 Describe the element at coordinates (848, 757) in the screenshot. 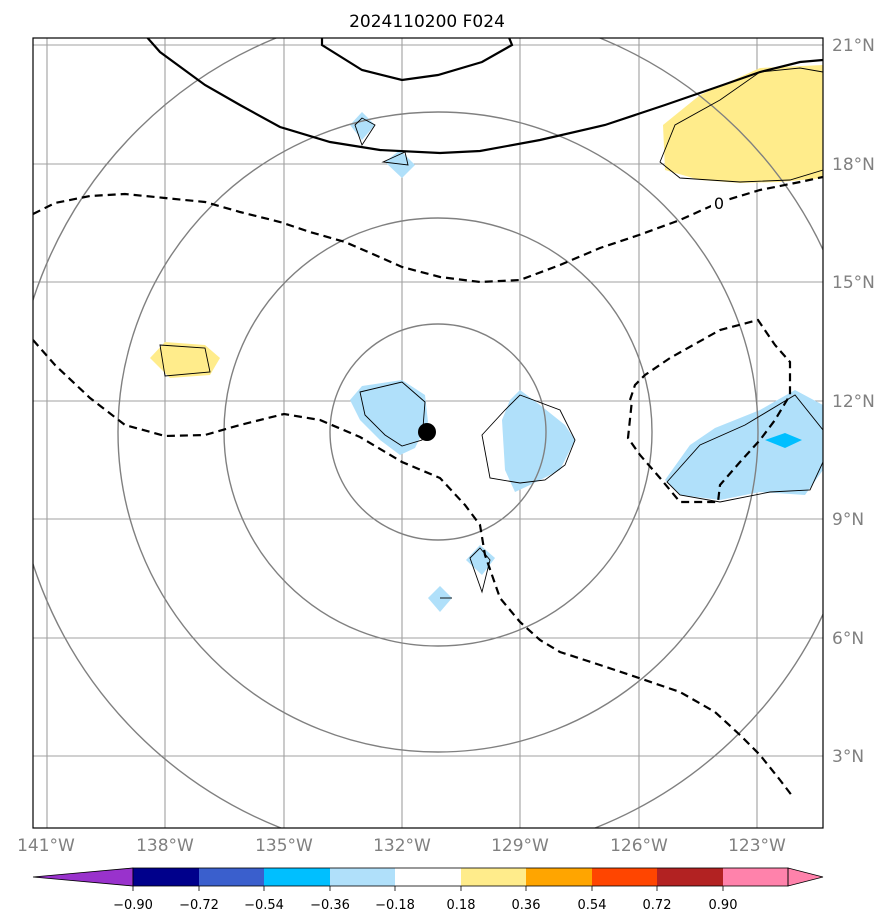

I see `lat-label-3n: 3°N` at that location.